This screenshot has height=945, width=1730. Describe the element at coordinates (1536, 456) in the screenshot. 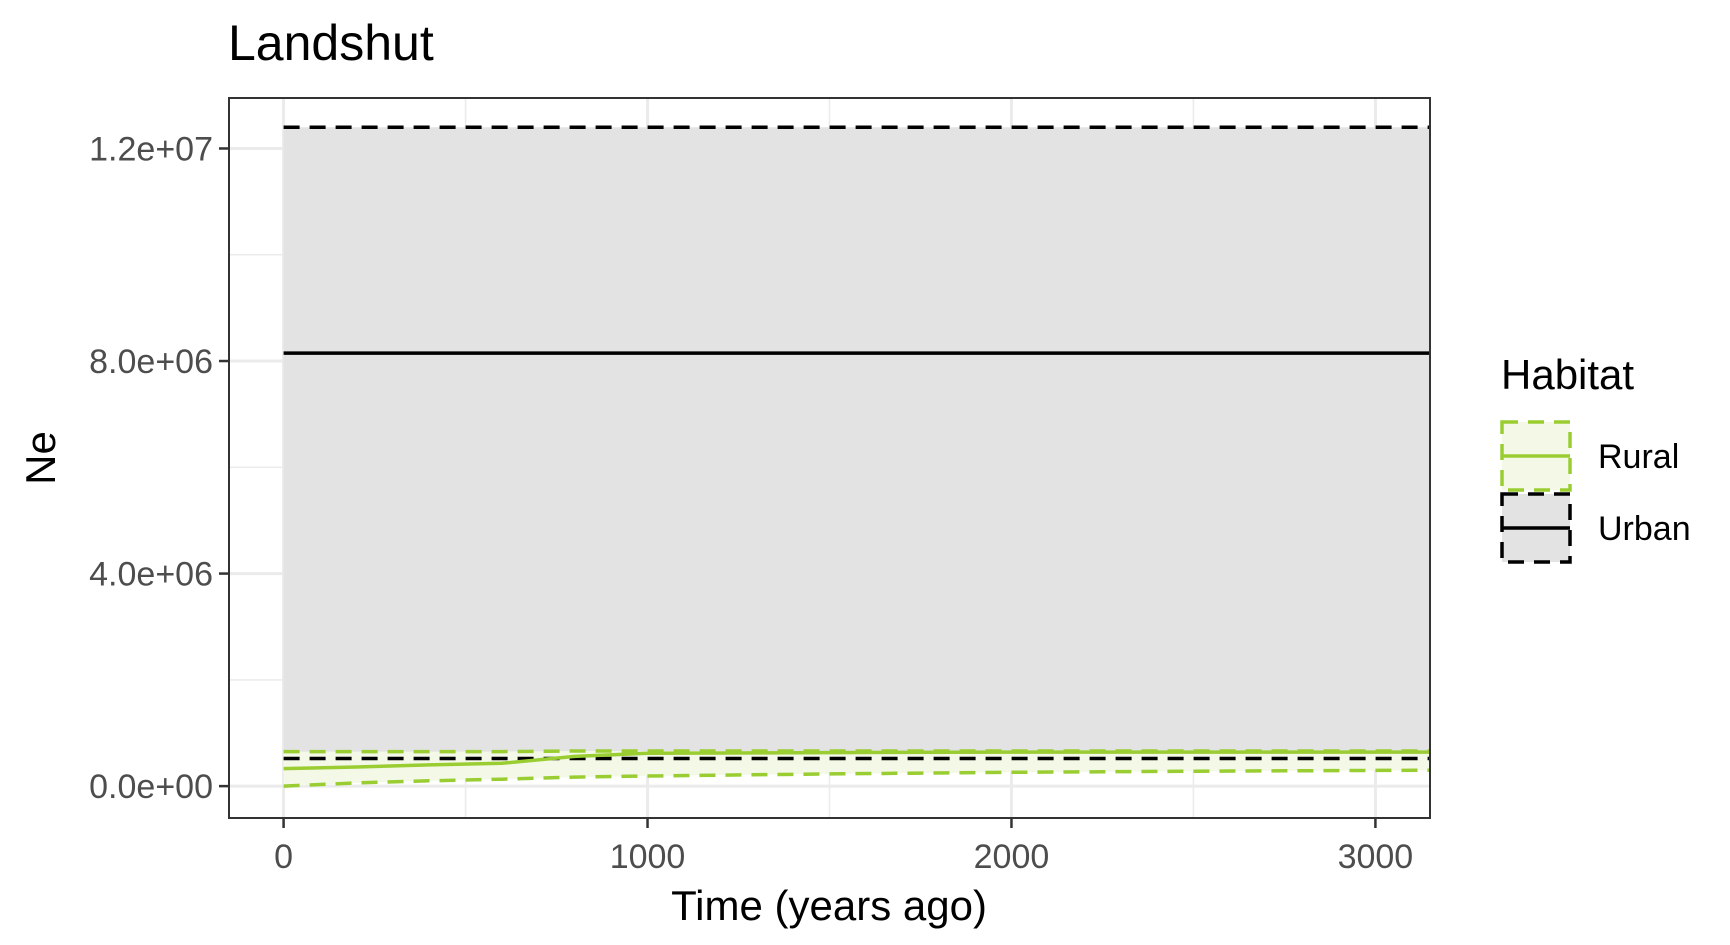

I see `legend-key-rural` at that location.